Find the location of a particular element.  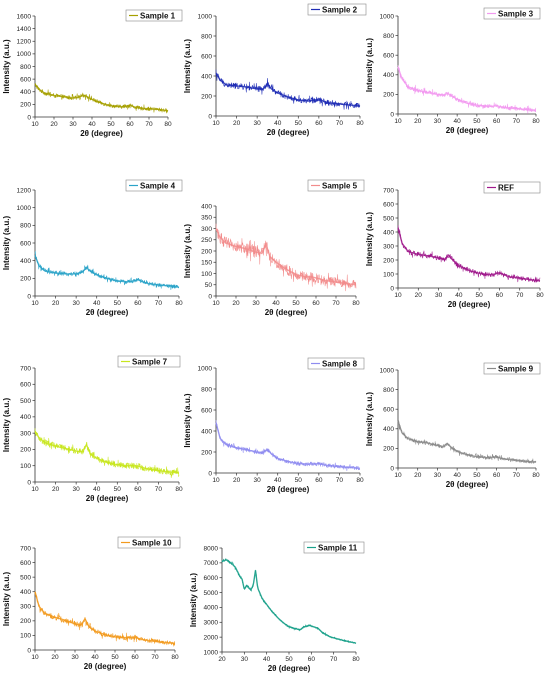

y-tick-label: 8000 is located at coordinates (211, 548).